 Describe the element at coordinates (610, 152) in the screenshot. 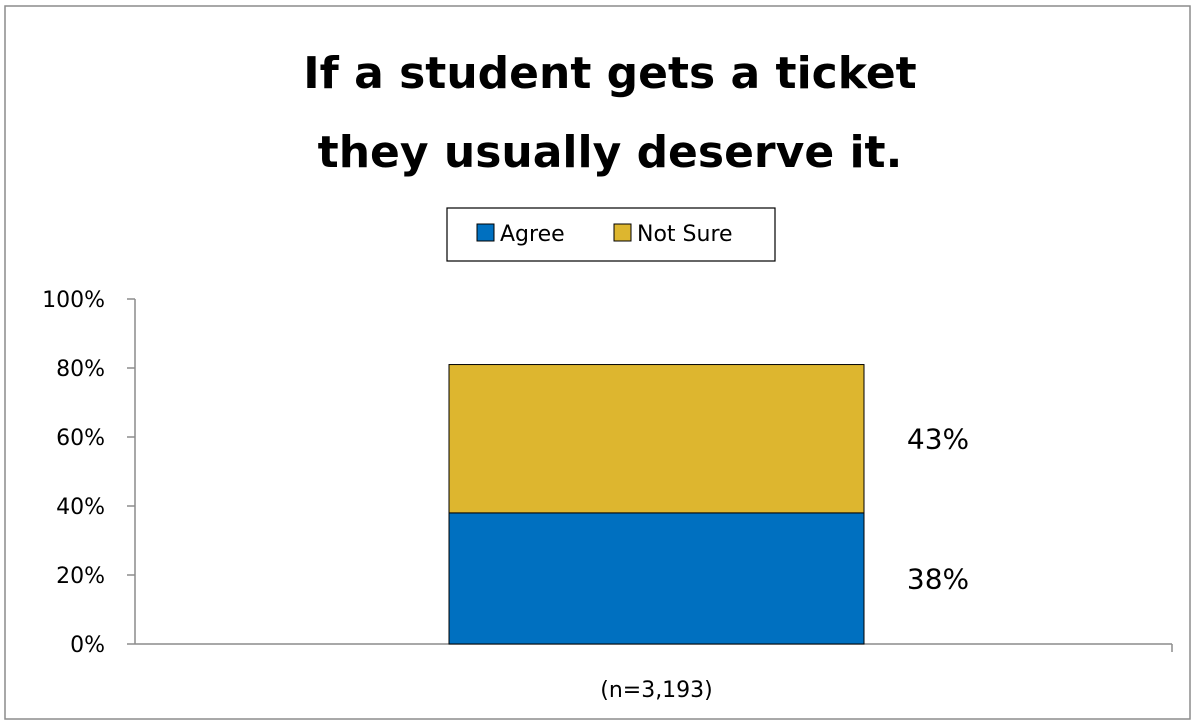

I see `chart-title-line-2: they usually deserve it.` at that location.